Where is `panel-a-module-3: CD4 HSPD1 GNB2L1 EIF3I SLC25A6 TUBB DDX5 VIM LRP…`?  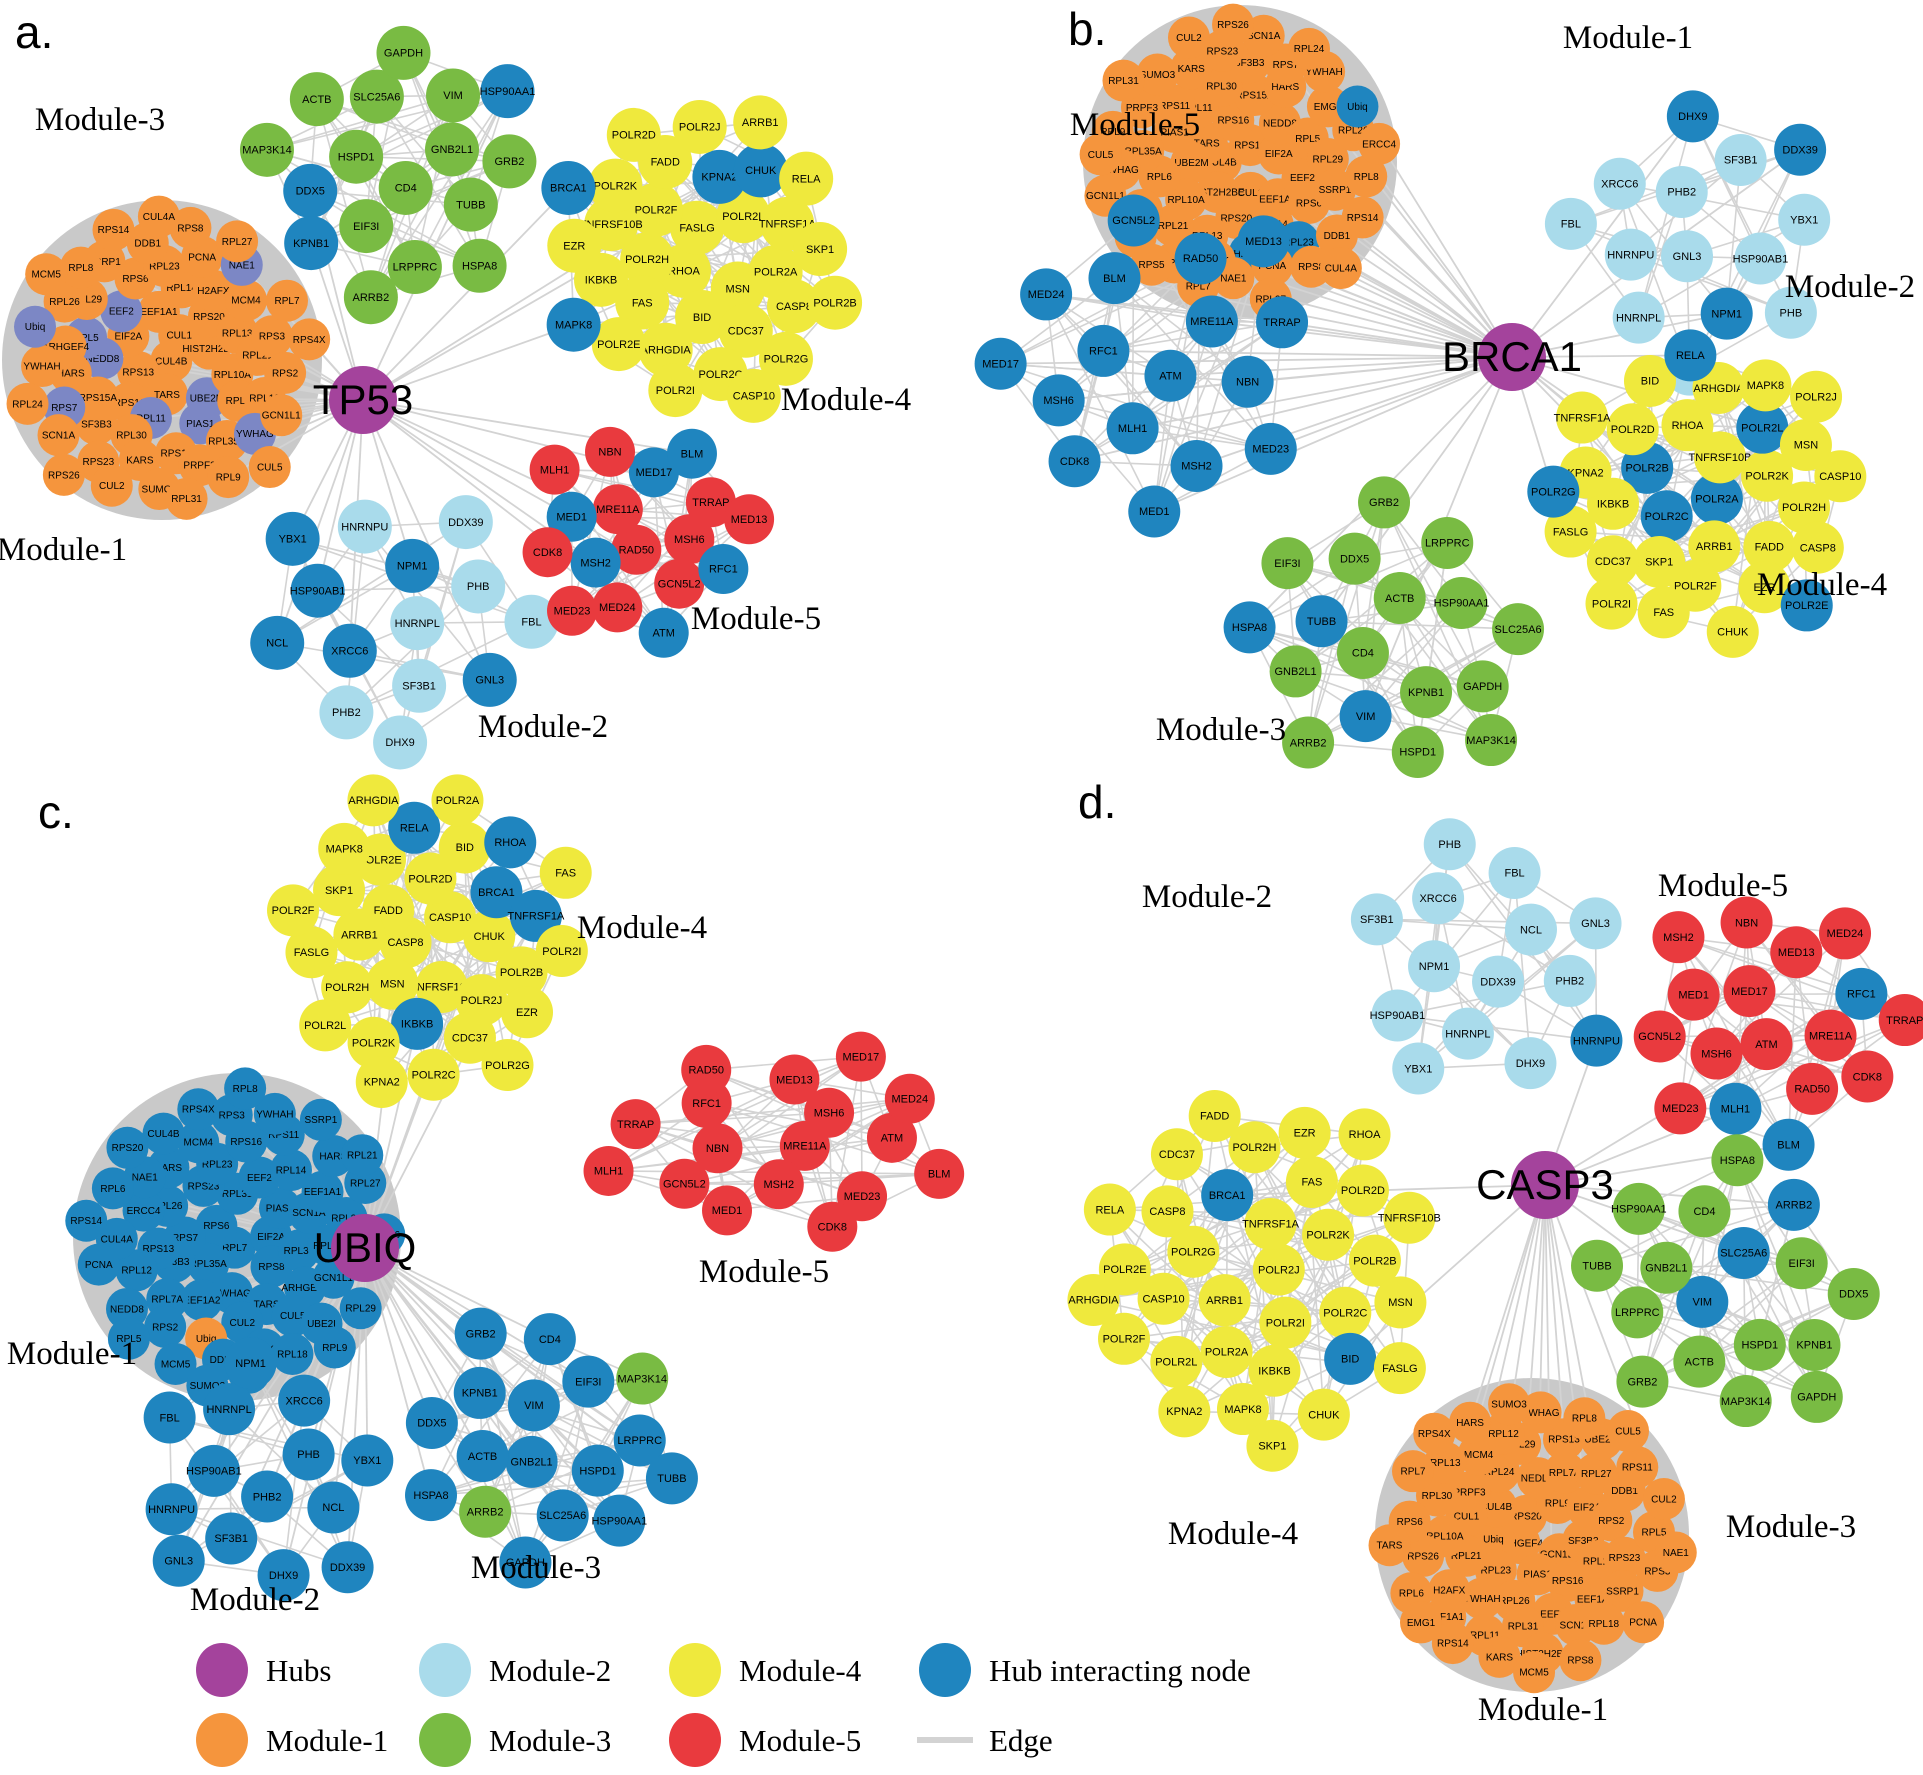
panel-a-module-3: CD4 HSPD1 GNB2L1 EIF3I SLC25A6 TUBB DDX5 VIM LRP… is located at coordinates (388, 175).